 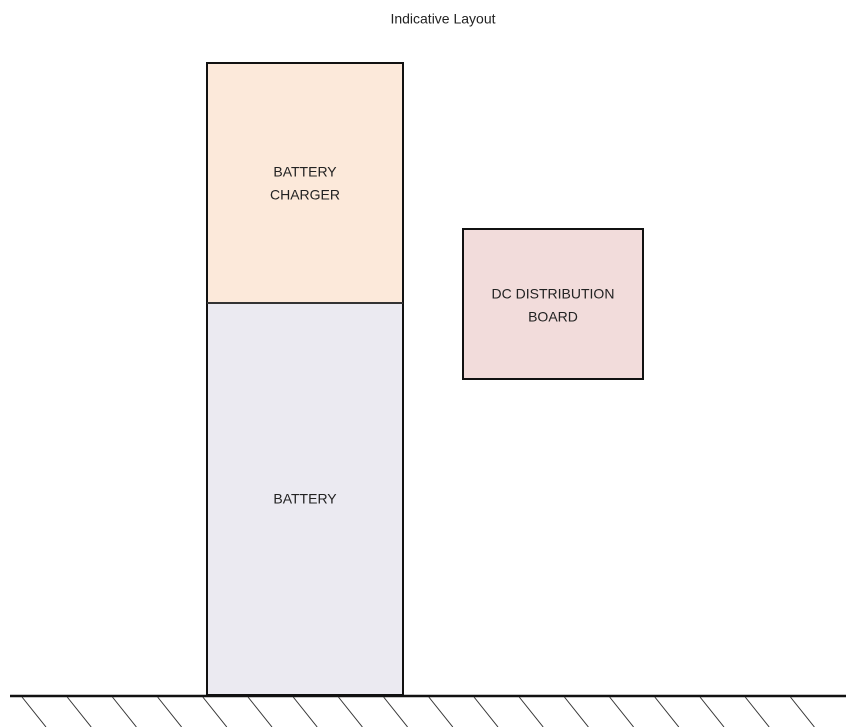 I want to click on node-label: BOARD, so click(x=553, y=317).